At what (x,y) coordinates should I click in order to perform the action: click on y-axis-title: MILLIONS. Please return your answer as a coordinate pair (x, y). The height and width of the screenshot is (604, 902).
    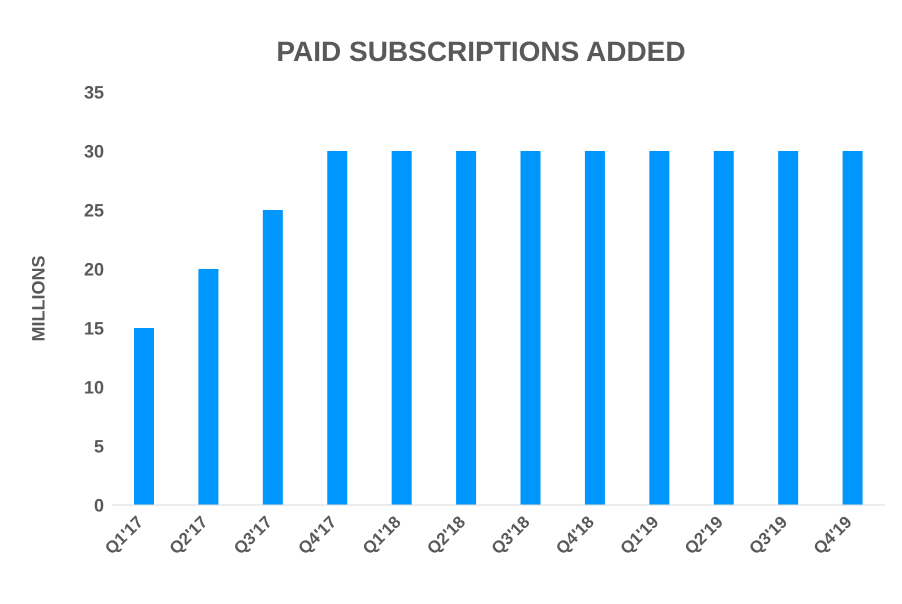
    Looking at the image, I should click on (38, 299).